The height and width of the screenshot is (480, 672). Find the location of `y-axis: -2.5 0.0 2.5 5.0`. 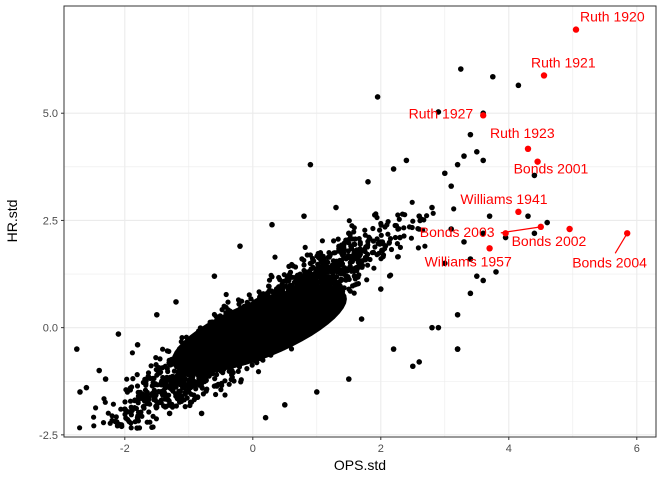

y-axis: -2.5 0.0 2.5 5.0 is located at coordinates (51, 275).